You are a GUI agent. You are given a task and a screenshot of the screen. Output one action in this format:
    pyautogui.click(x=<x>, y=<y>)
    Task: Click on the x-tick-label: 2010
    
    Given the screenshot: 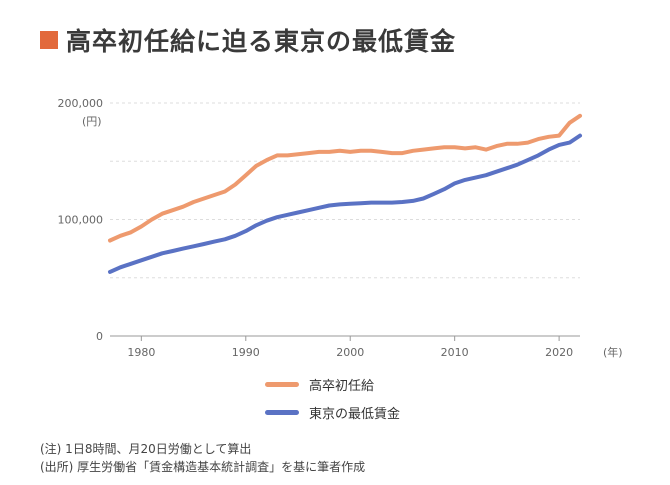 What is the action you would take?
    pyautogui.click(x=455, y=352)
    